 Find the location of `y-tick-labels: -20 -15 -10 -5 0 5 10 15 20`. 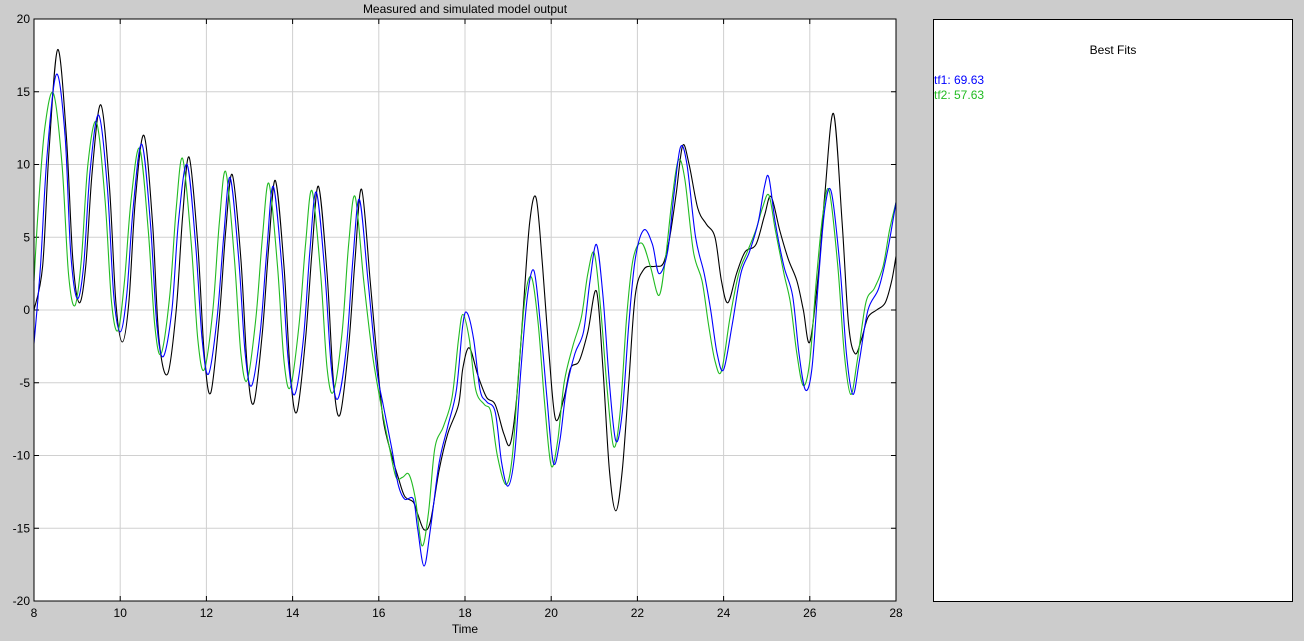

y-tick-labels: -20 -15 -10 -5 0 5 10 15 20 is located at coordinates (22, 310).